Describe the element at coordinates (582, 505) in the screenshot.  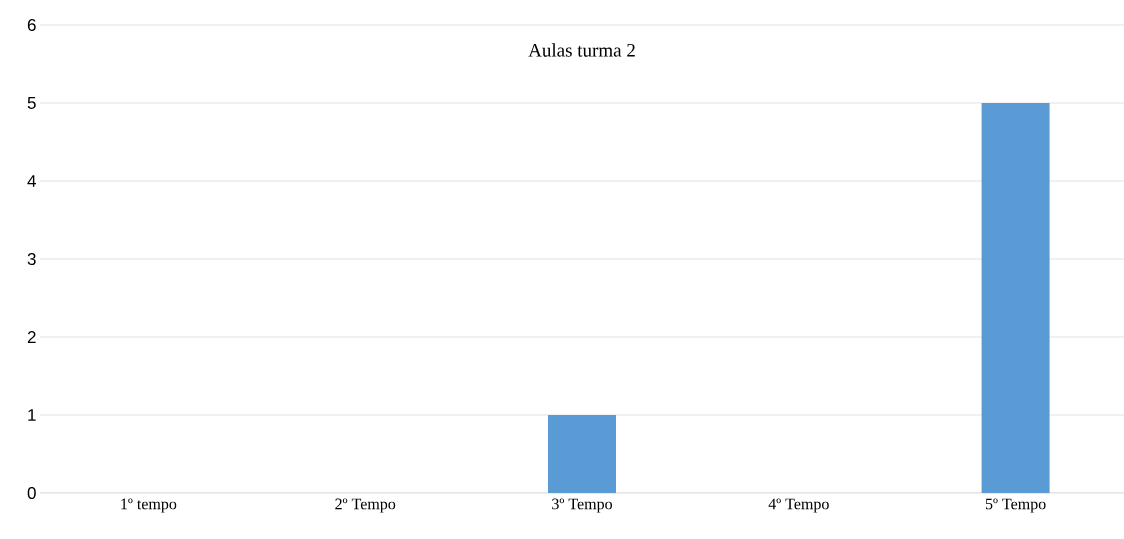
I see `x-tick-label: 3º Tempo` at that location.